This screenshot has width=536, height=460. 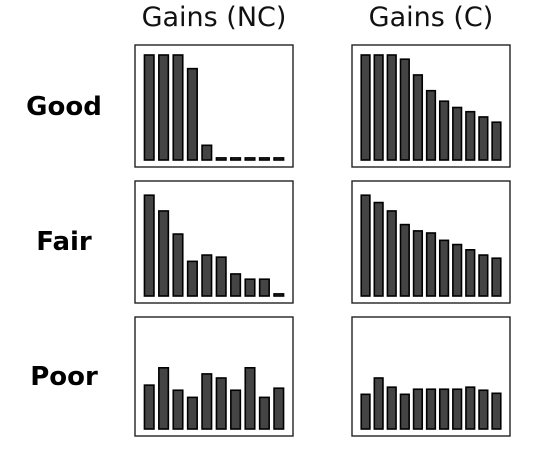 What do you see at coordinates (64, 377) in the screenshot?
I see `row-label-poor: Poor` at bounding box center [64, 377].